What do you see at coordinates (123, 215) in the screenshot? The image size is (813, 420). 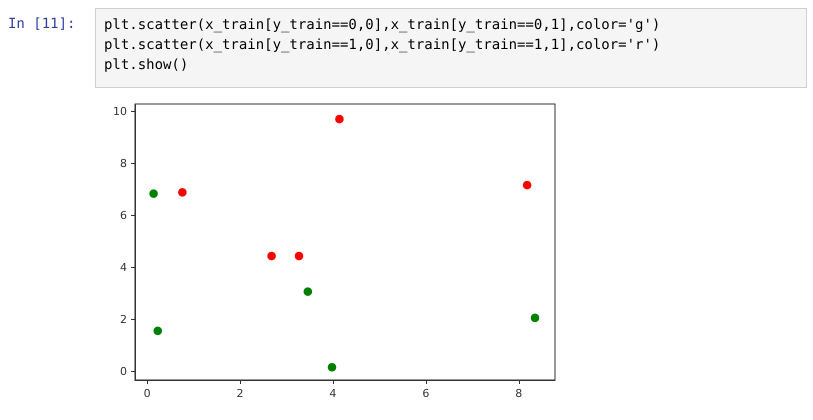 I see `y-tick-label: 6` at bounding box center [123, 215].